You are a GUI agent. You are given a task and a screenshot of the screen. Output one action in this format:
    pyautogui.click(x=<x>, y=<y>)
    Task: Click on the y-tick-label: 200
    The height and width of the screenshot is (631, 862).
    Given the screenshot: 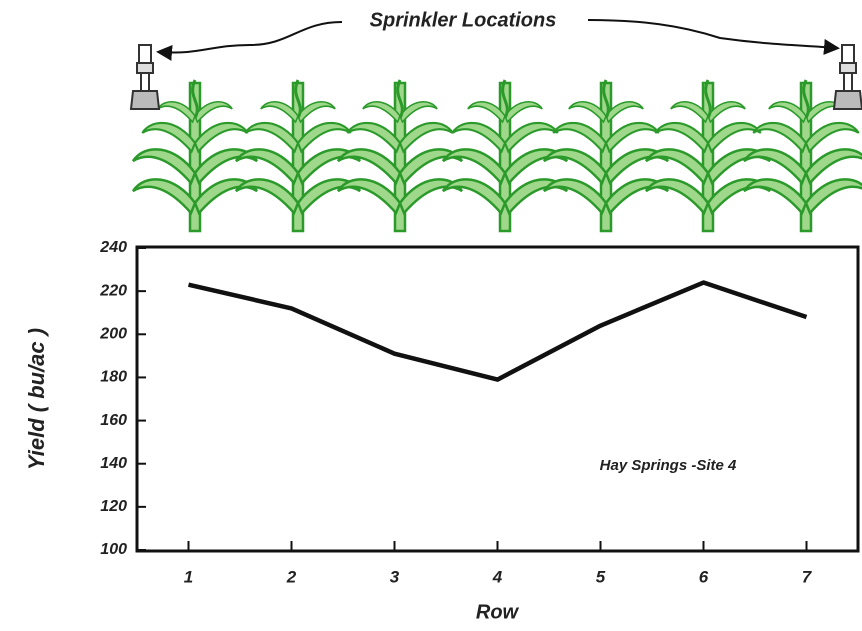 What is the action you would take?
    pyautogui.click(x=113, y=334)
    